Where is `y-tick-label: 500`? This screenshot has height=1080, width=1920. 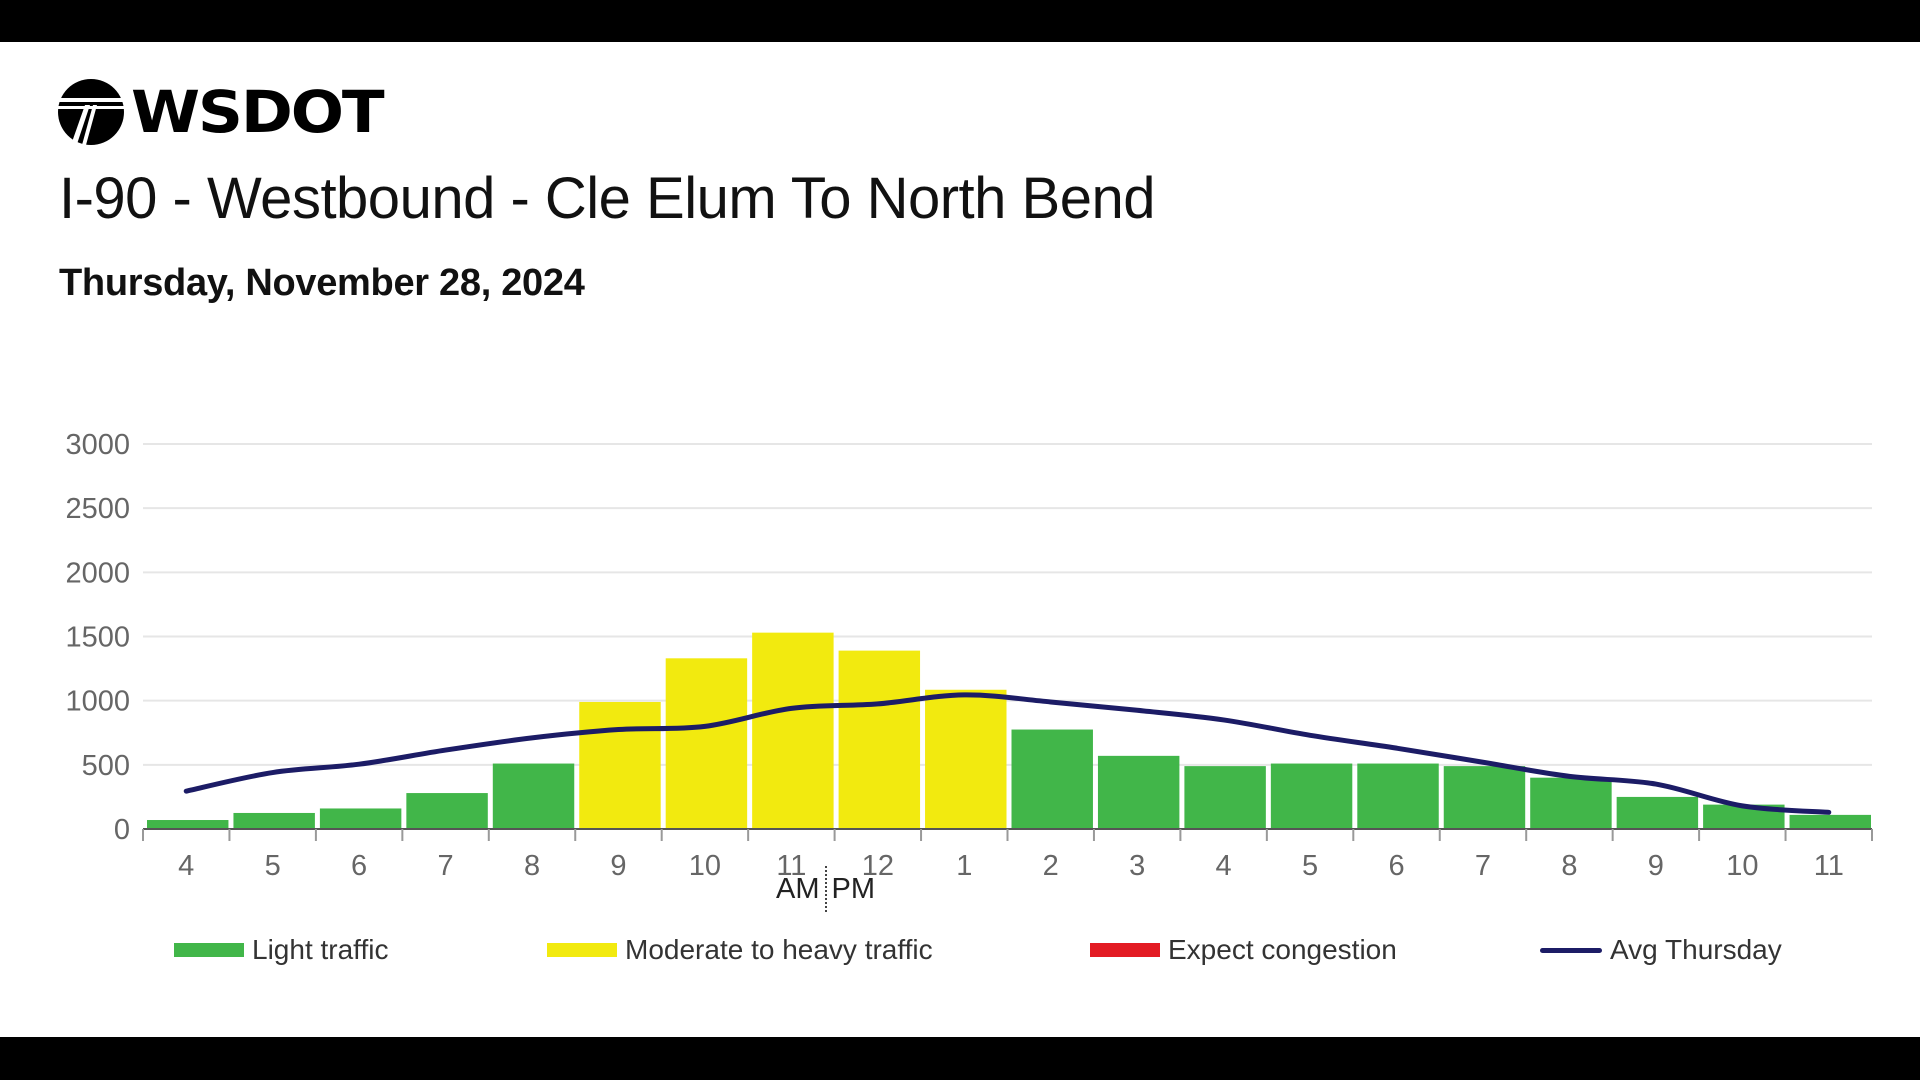 y-tick-label: 500 is located at coordinates (106, 766).